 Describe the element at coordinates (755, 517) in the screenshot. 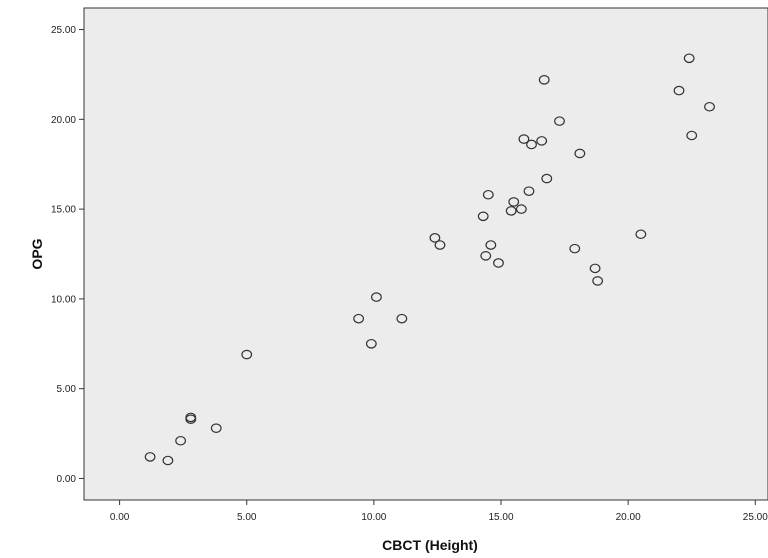

I see `x-tick-label: 25.00` at that location.